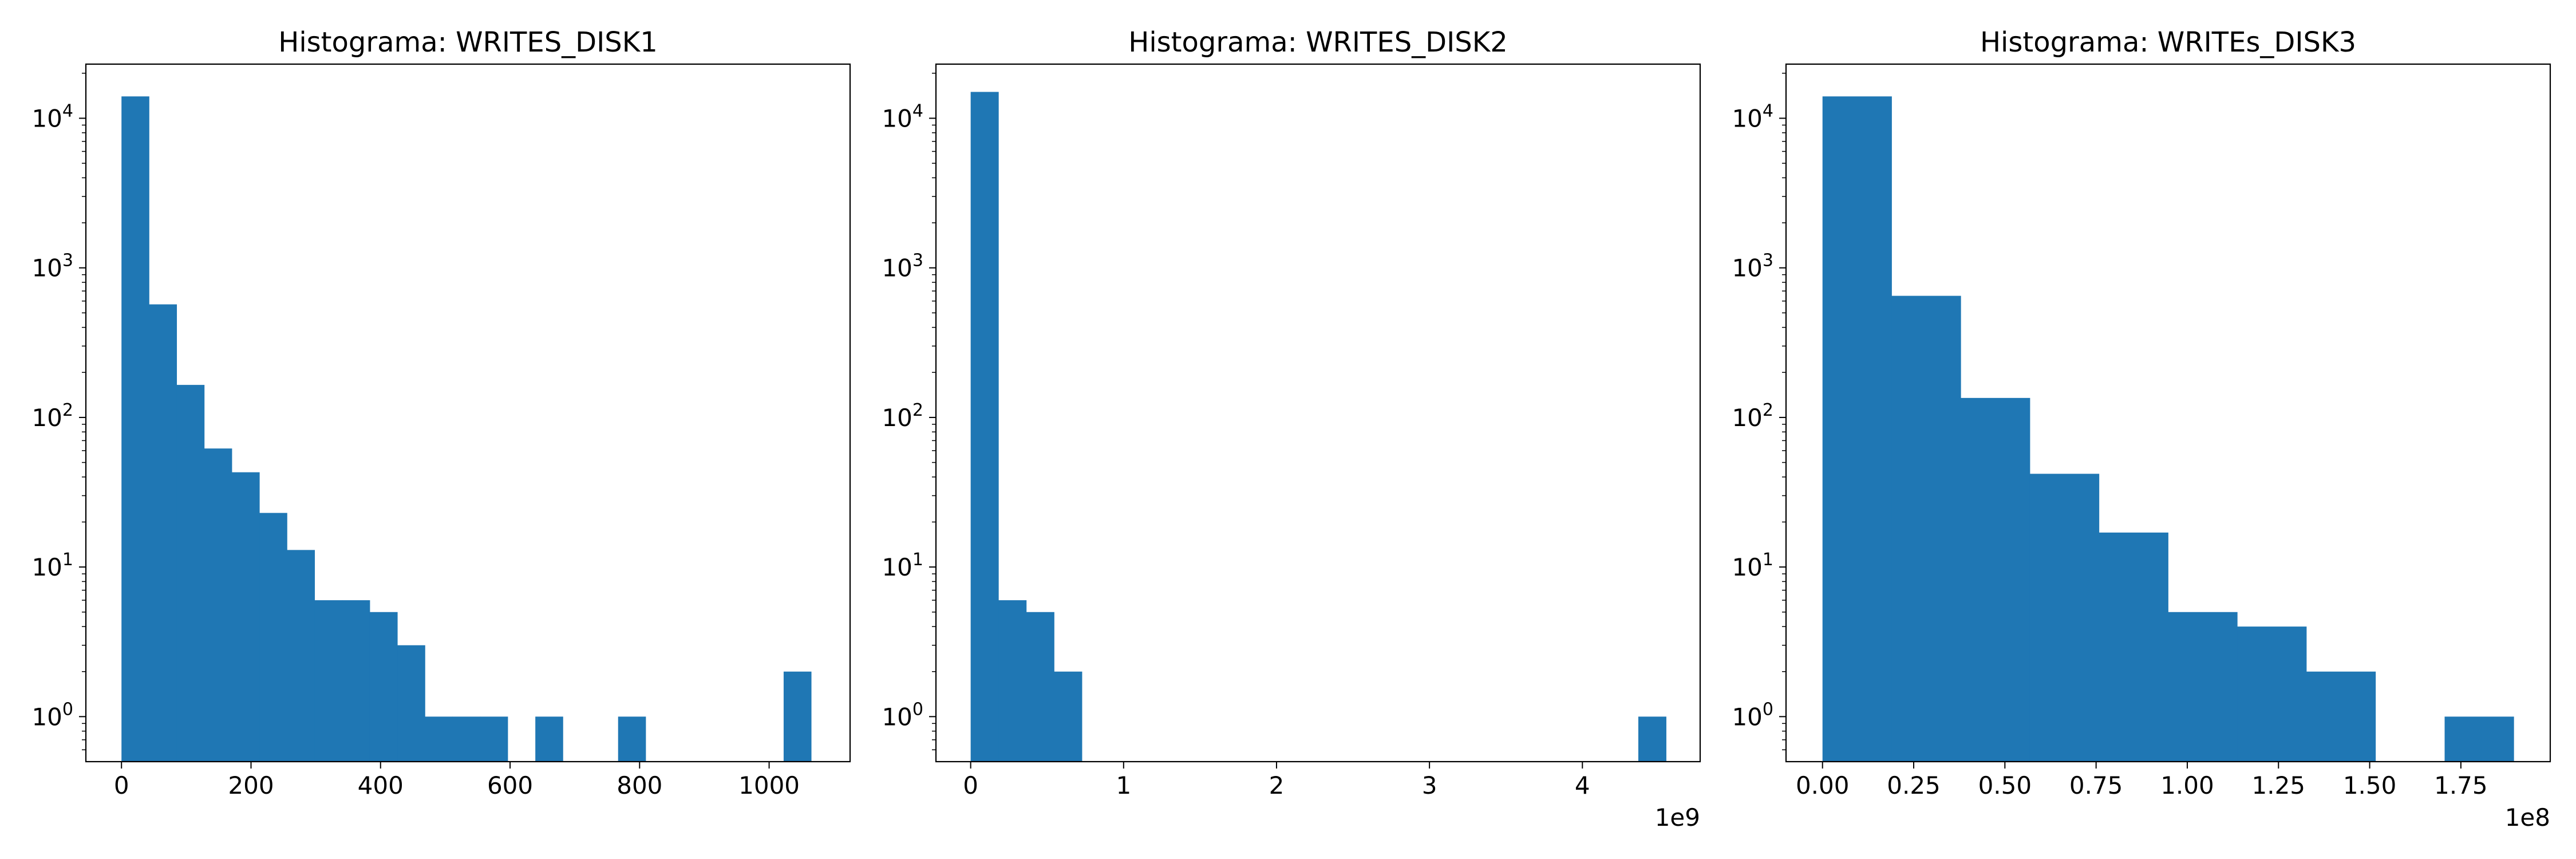 The height and width of the screenshot is (859, 2576). I want to click on x-tick-label: 800, so click(639, 785).